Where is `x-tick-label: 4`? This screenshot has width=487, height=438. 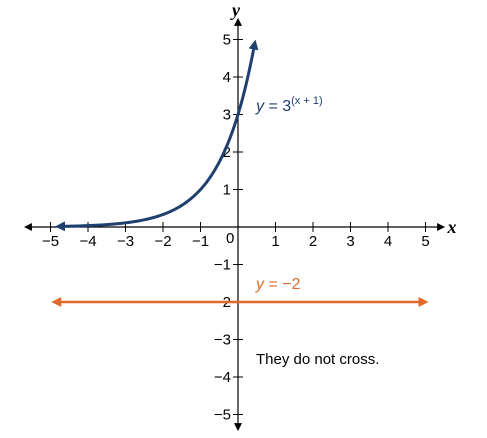
x-tick-label: 4 is located at coordinates (388, 241).